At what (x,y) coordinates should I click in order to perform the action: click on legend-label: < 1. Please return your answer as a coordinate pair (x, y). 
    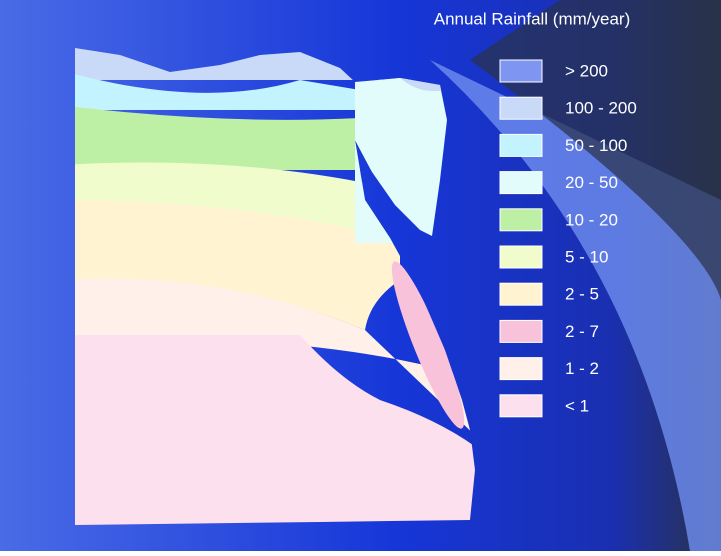
    Looking at the image, I should click on (577, 405).